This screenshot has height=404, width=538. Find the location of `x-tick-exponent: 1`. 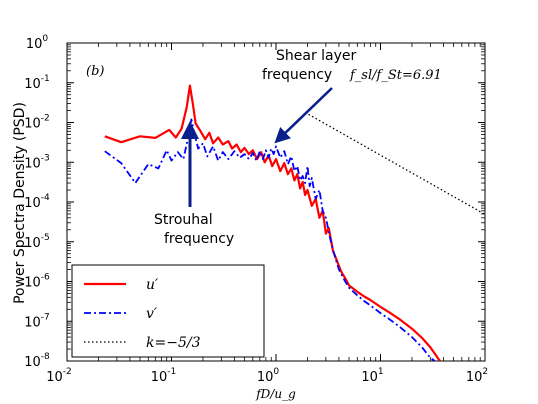

x-tick-exponent: 1 is located at coordinates (381, 372).